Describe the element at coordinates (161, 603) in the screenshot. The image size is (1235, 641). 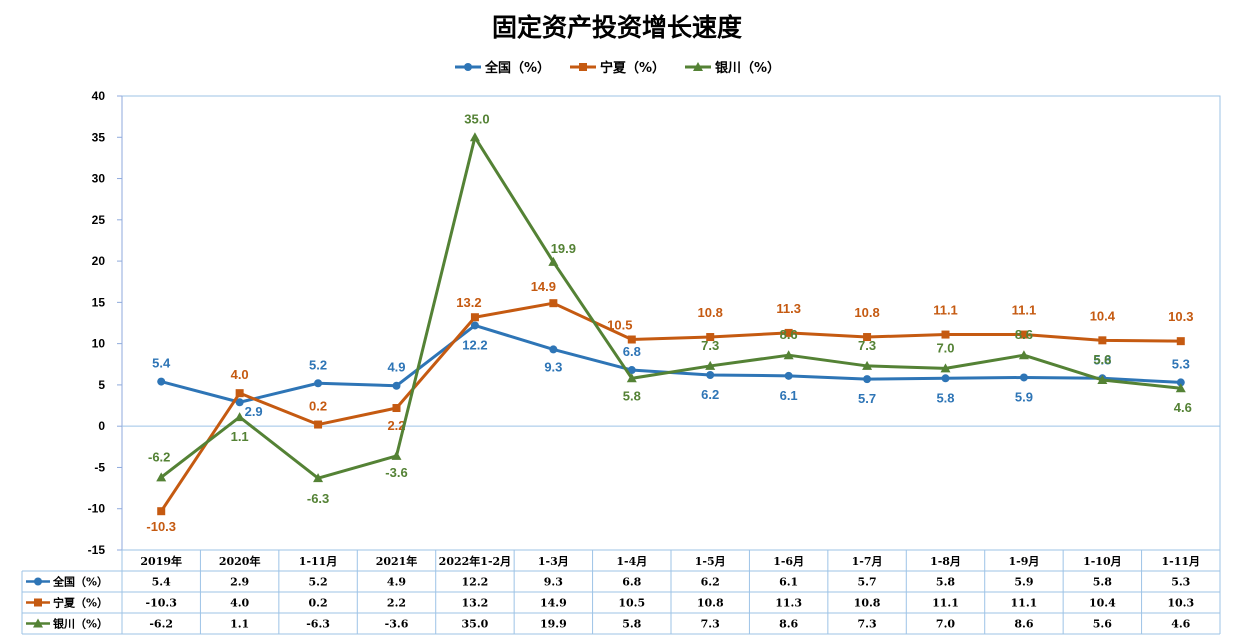
I see `table-cell: -10.3` at that location.